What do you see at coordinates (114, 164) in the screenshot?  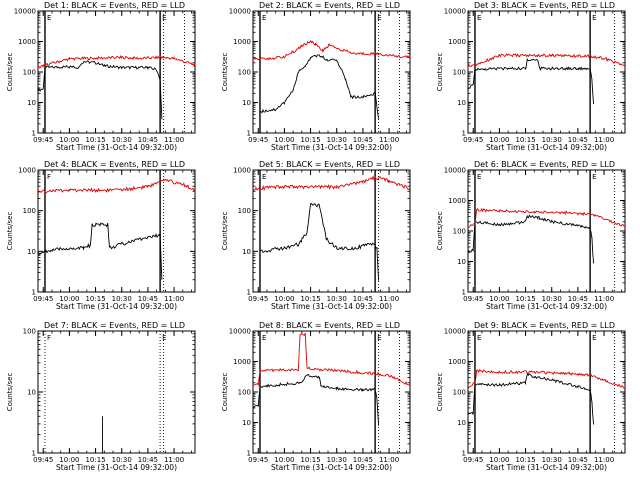 I see `plot-title: Det 4: BLACK = Events, RED = LLD` at bounding box center [114, 164].